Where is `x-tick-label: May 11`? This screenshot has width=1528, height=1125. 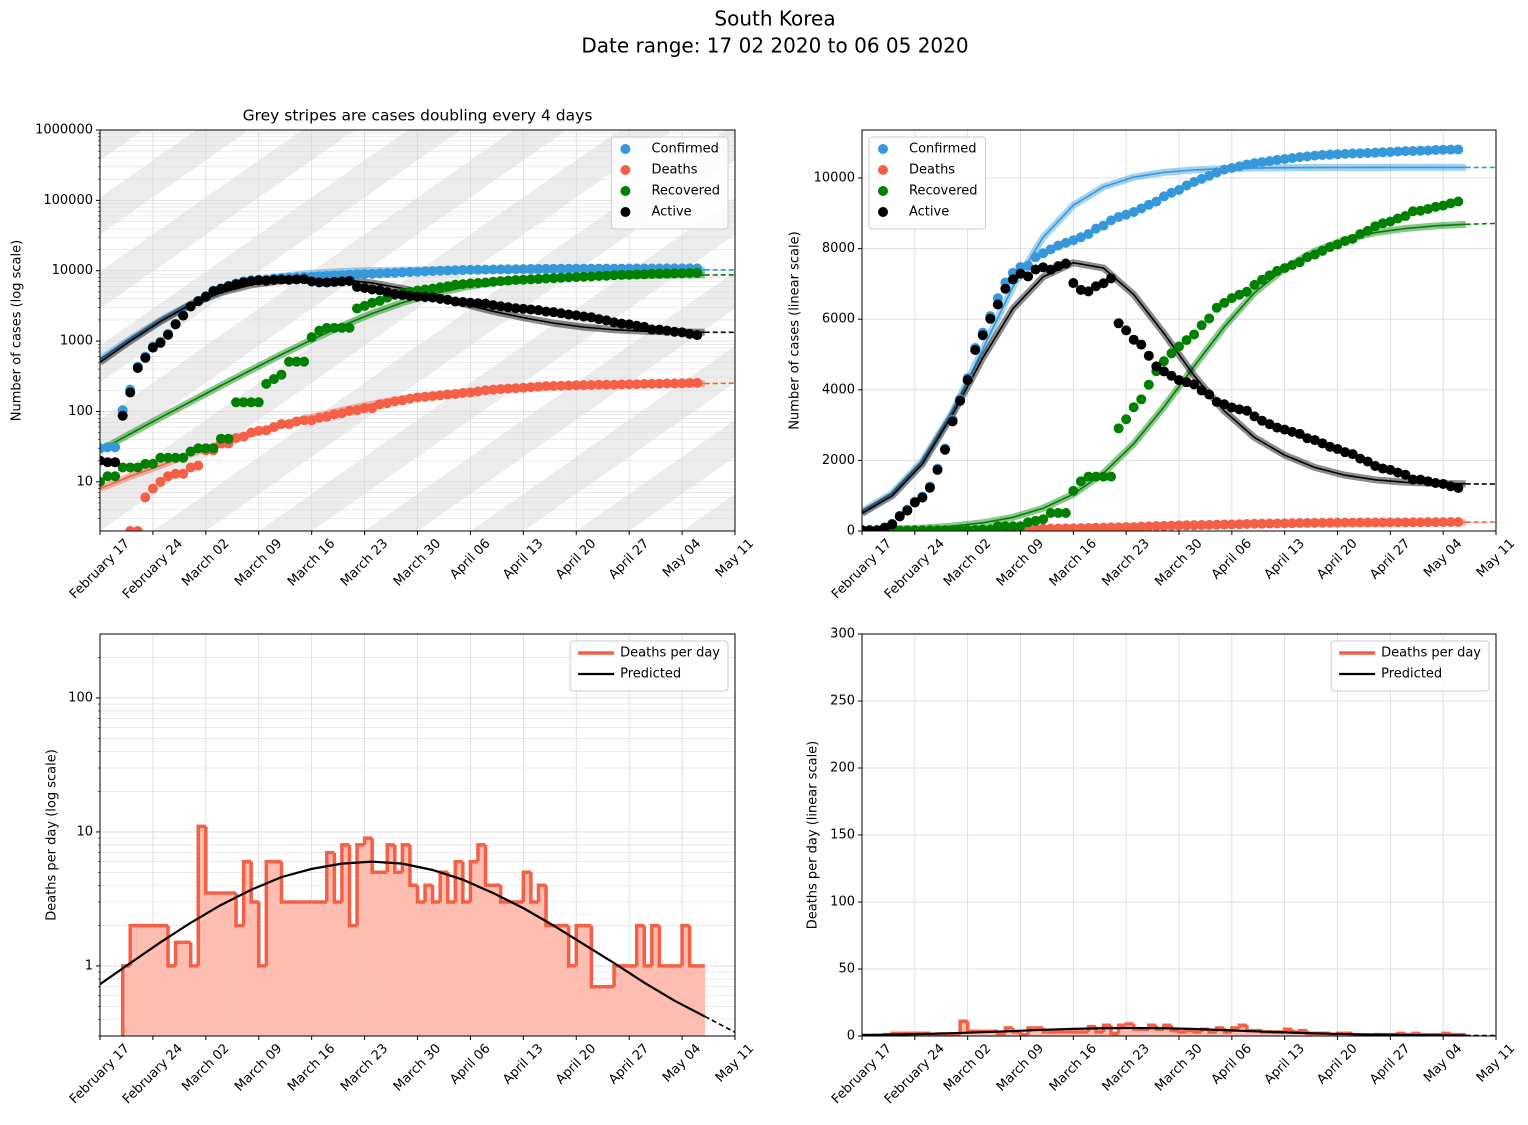 x-tick-label: May 11 is located at coordinates (1496, 558).